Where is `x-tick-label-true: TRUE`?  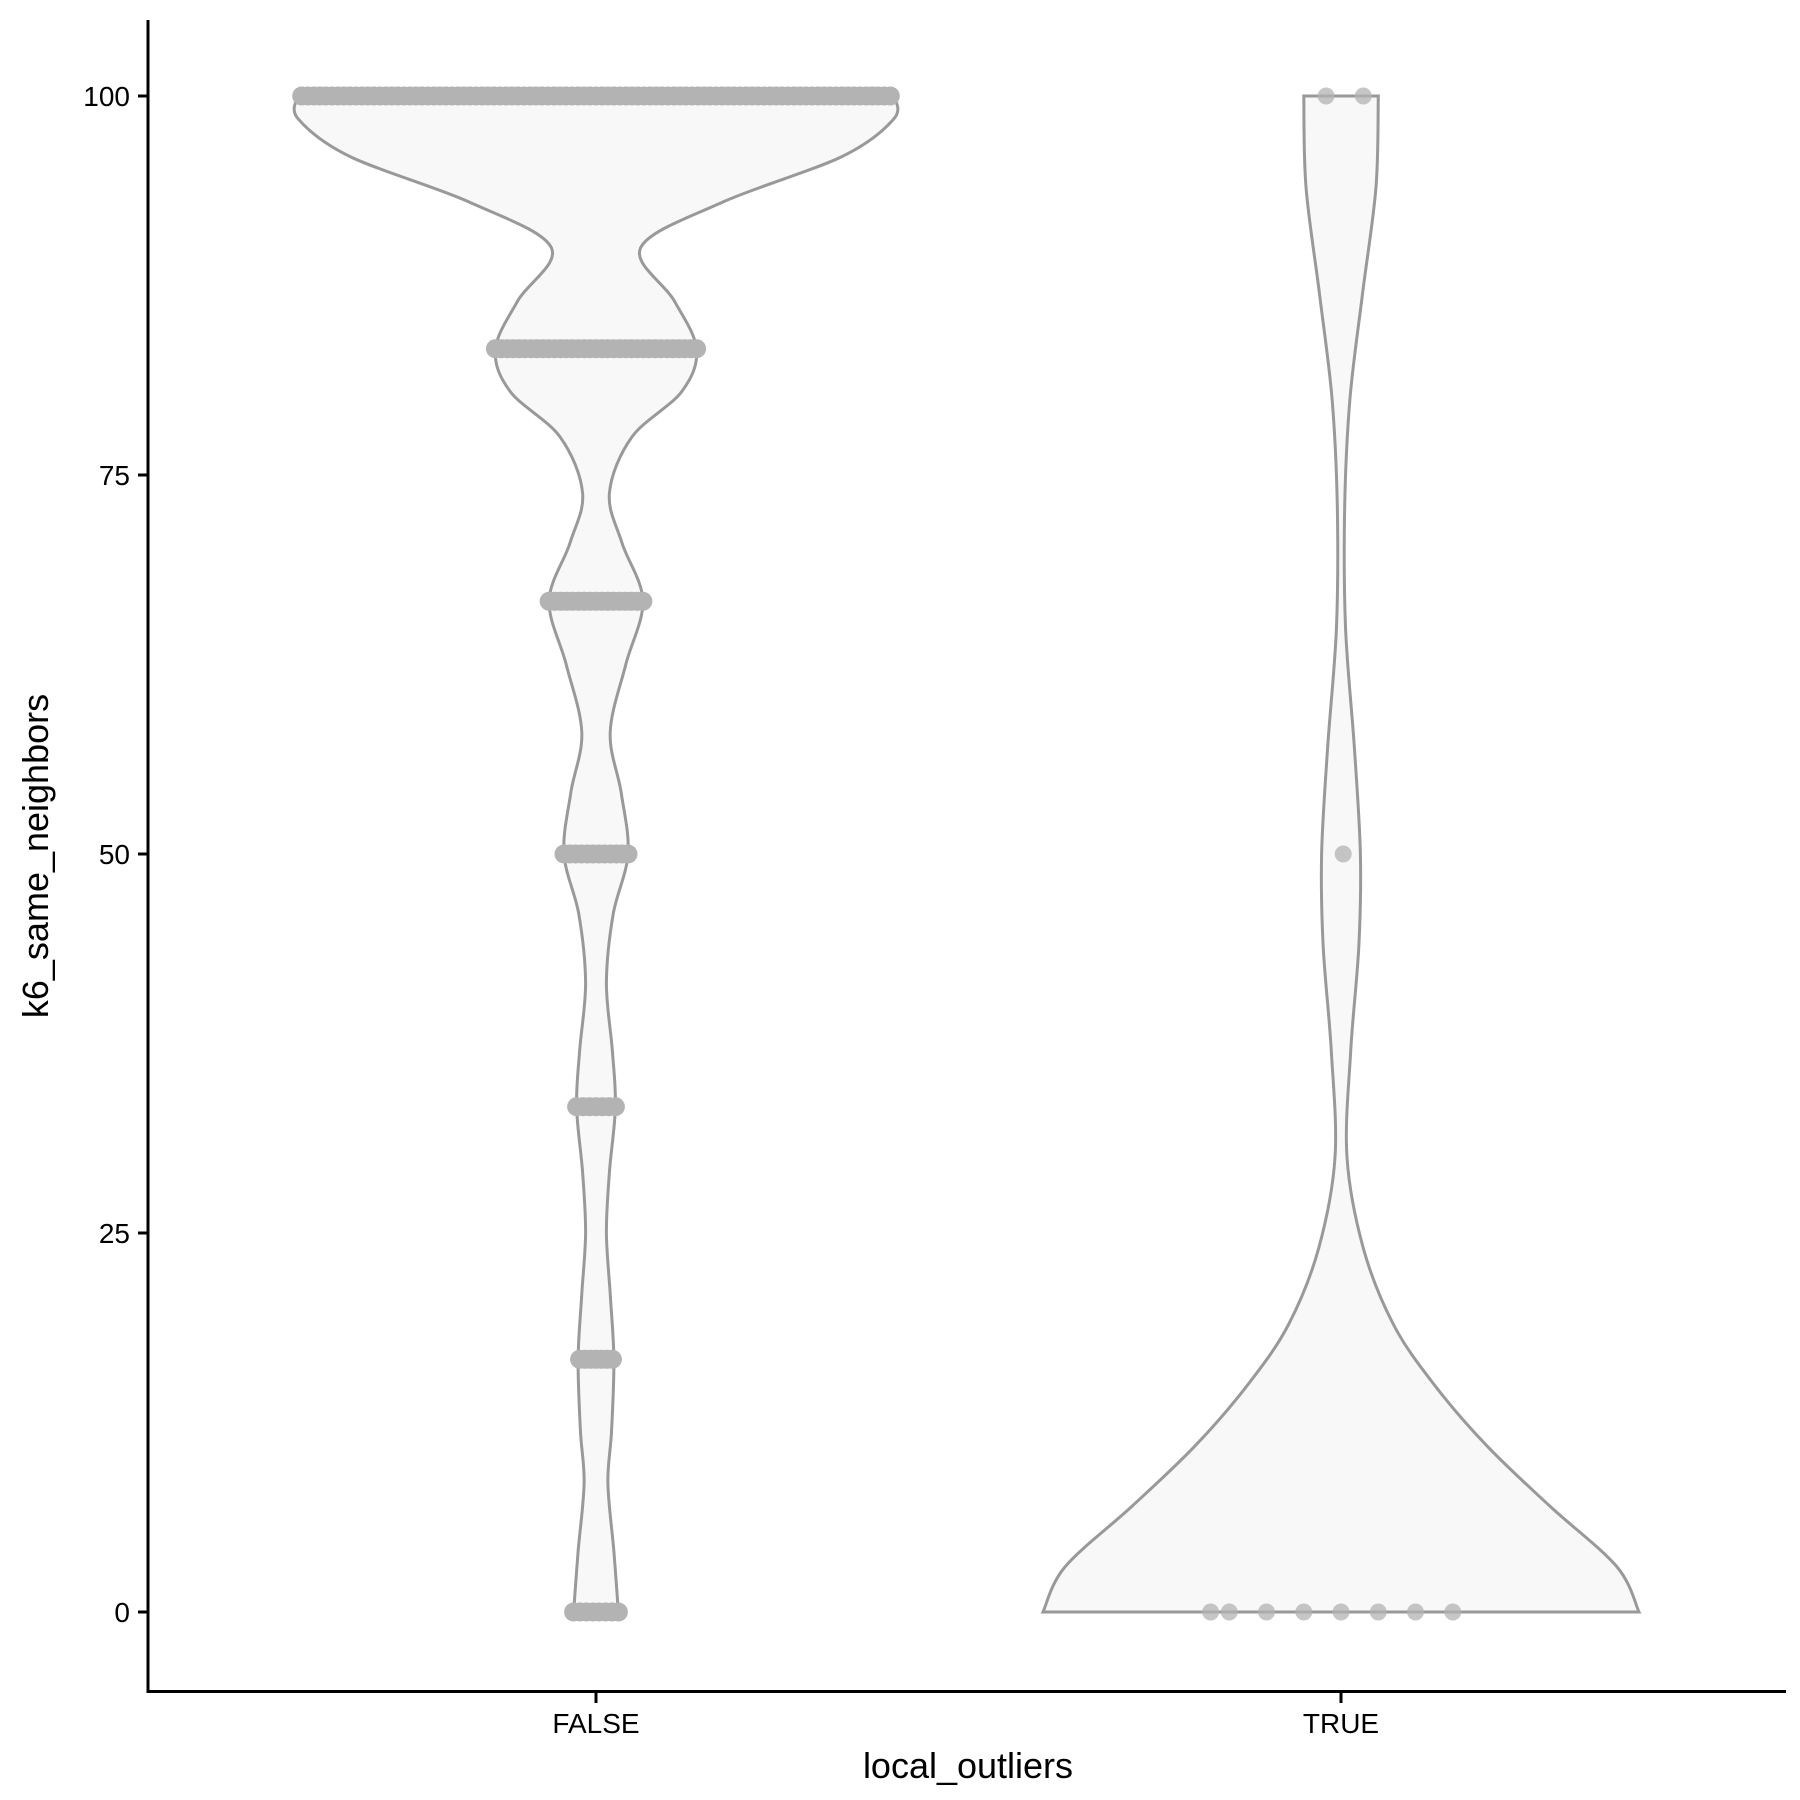 x-tick-label-true: TRUE is located at coordinates (1341, 1723).